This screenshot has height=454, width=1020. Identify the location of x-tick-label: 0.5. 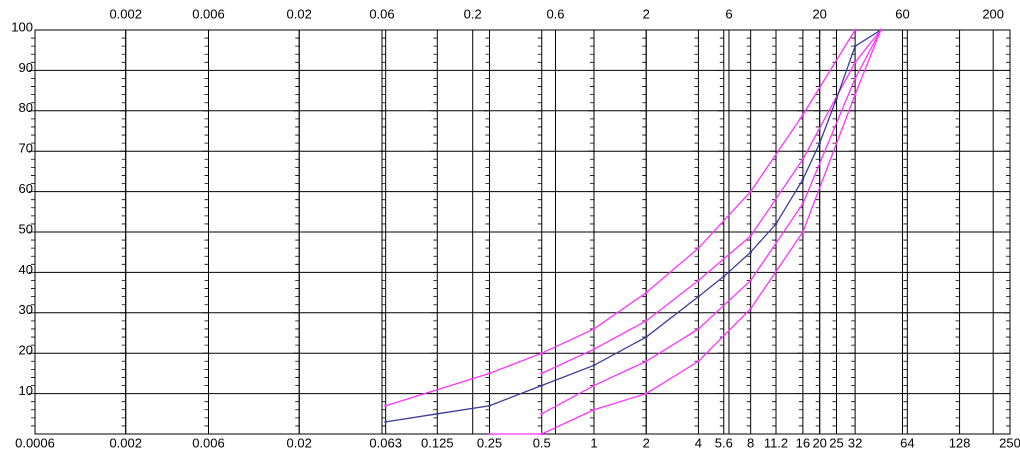
(542, 442).